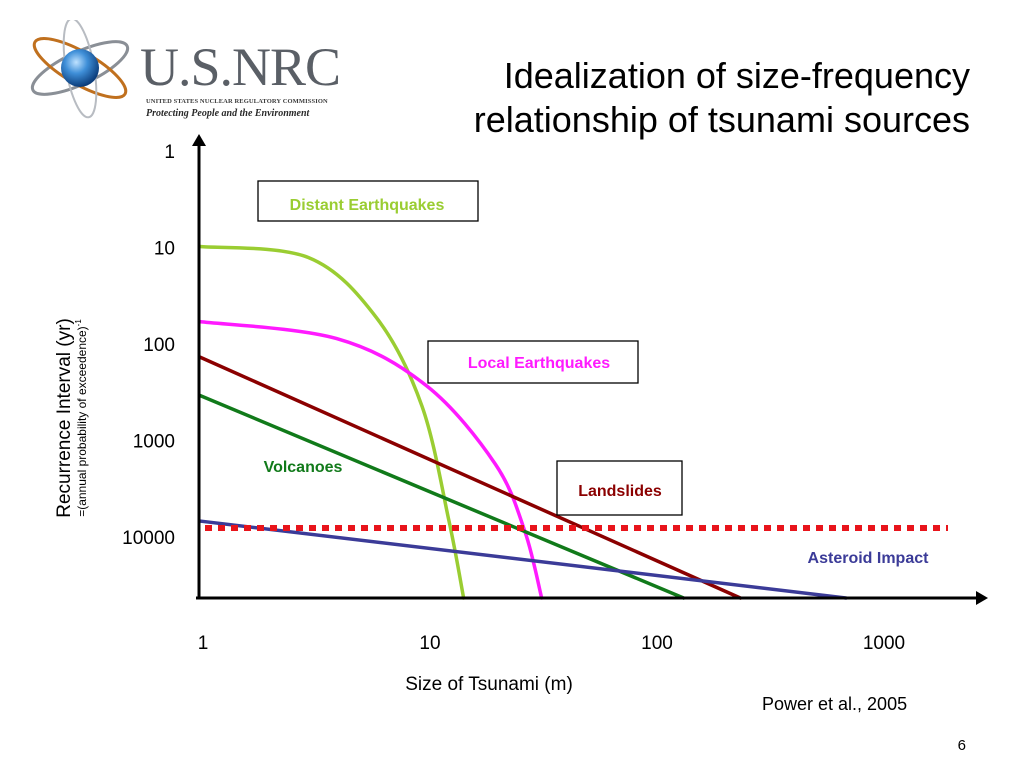 The image size is (1024, 768). Describe the element at coordinates (164, 249) in the screenshot. I see `y-tick-label: 10` at that location.